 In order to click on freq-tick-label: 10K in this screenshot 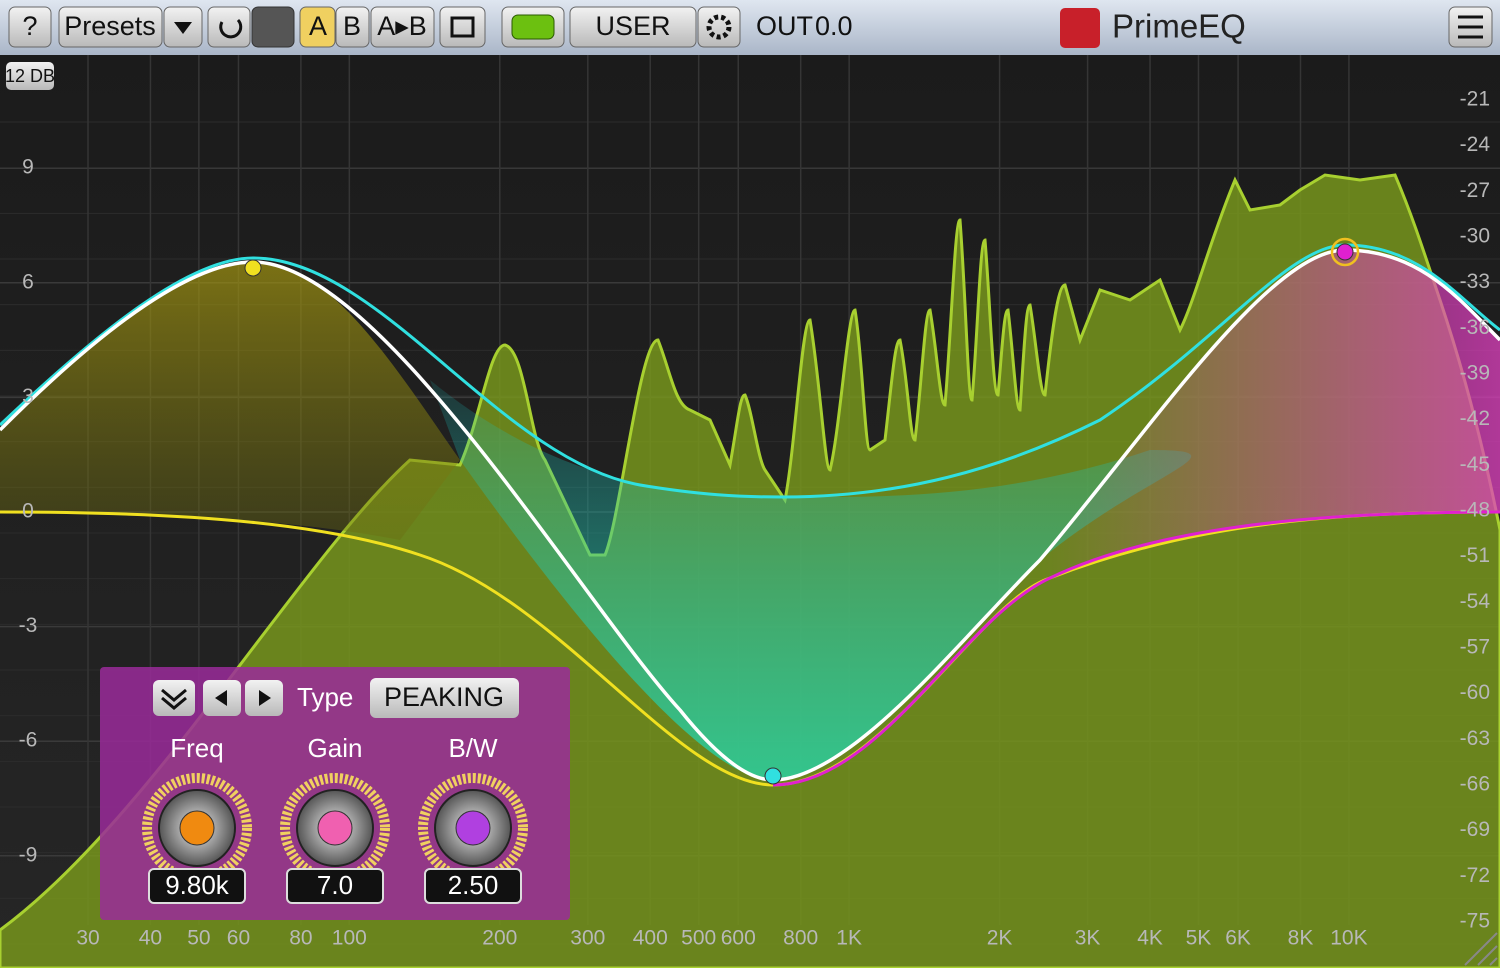, I will do `click(1348, 938)`.